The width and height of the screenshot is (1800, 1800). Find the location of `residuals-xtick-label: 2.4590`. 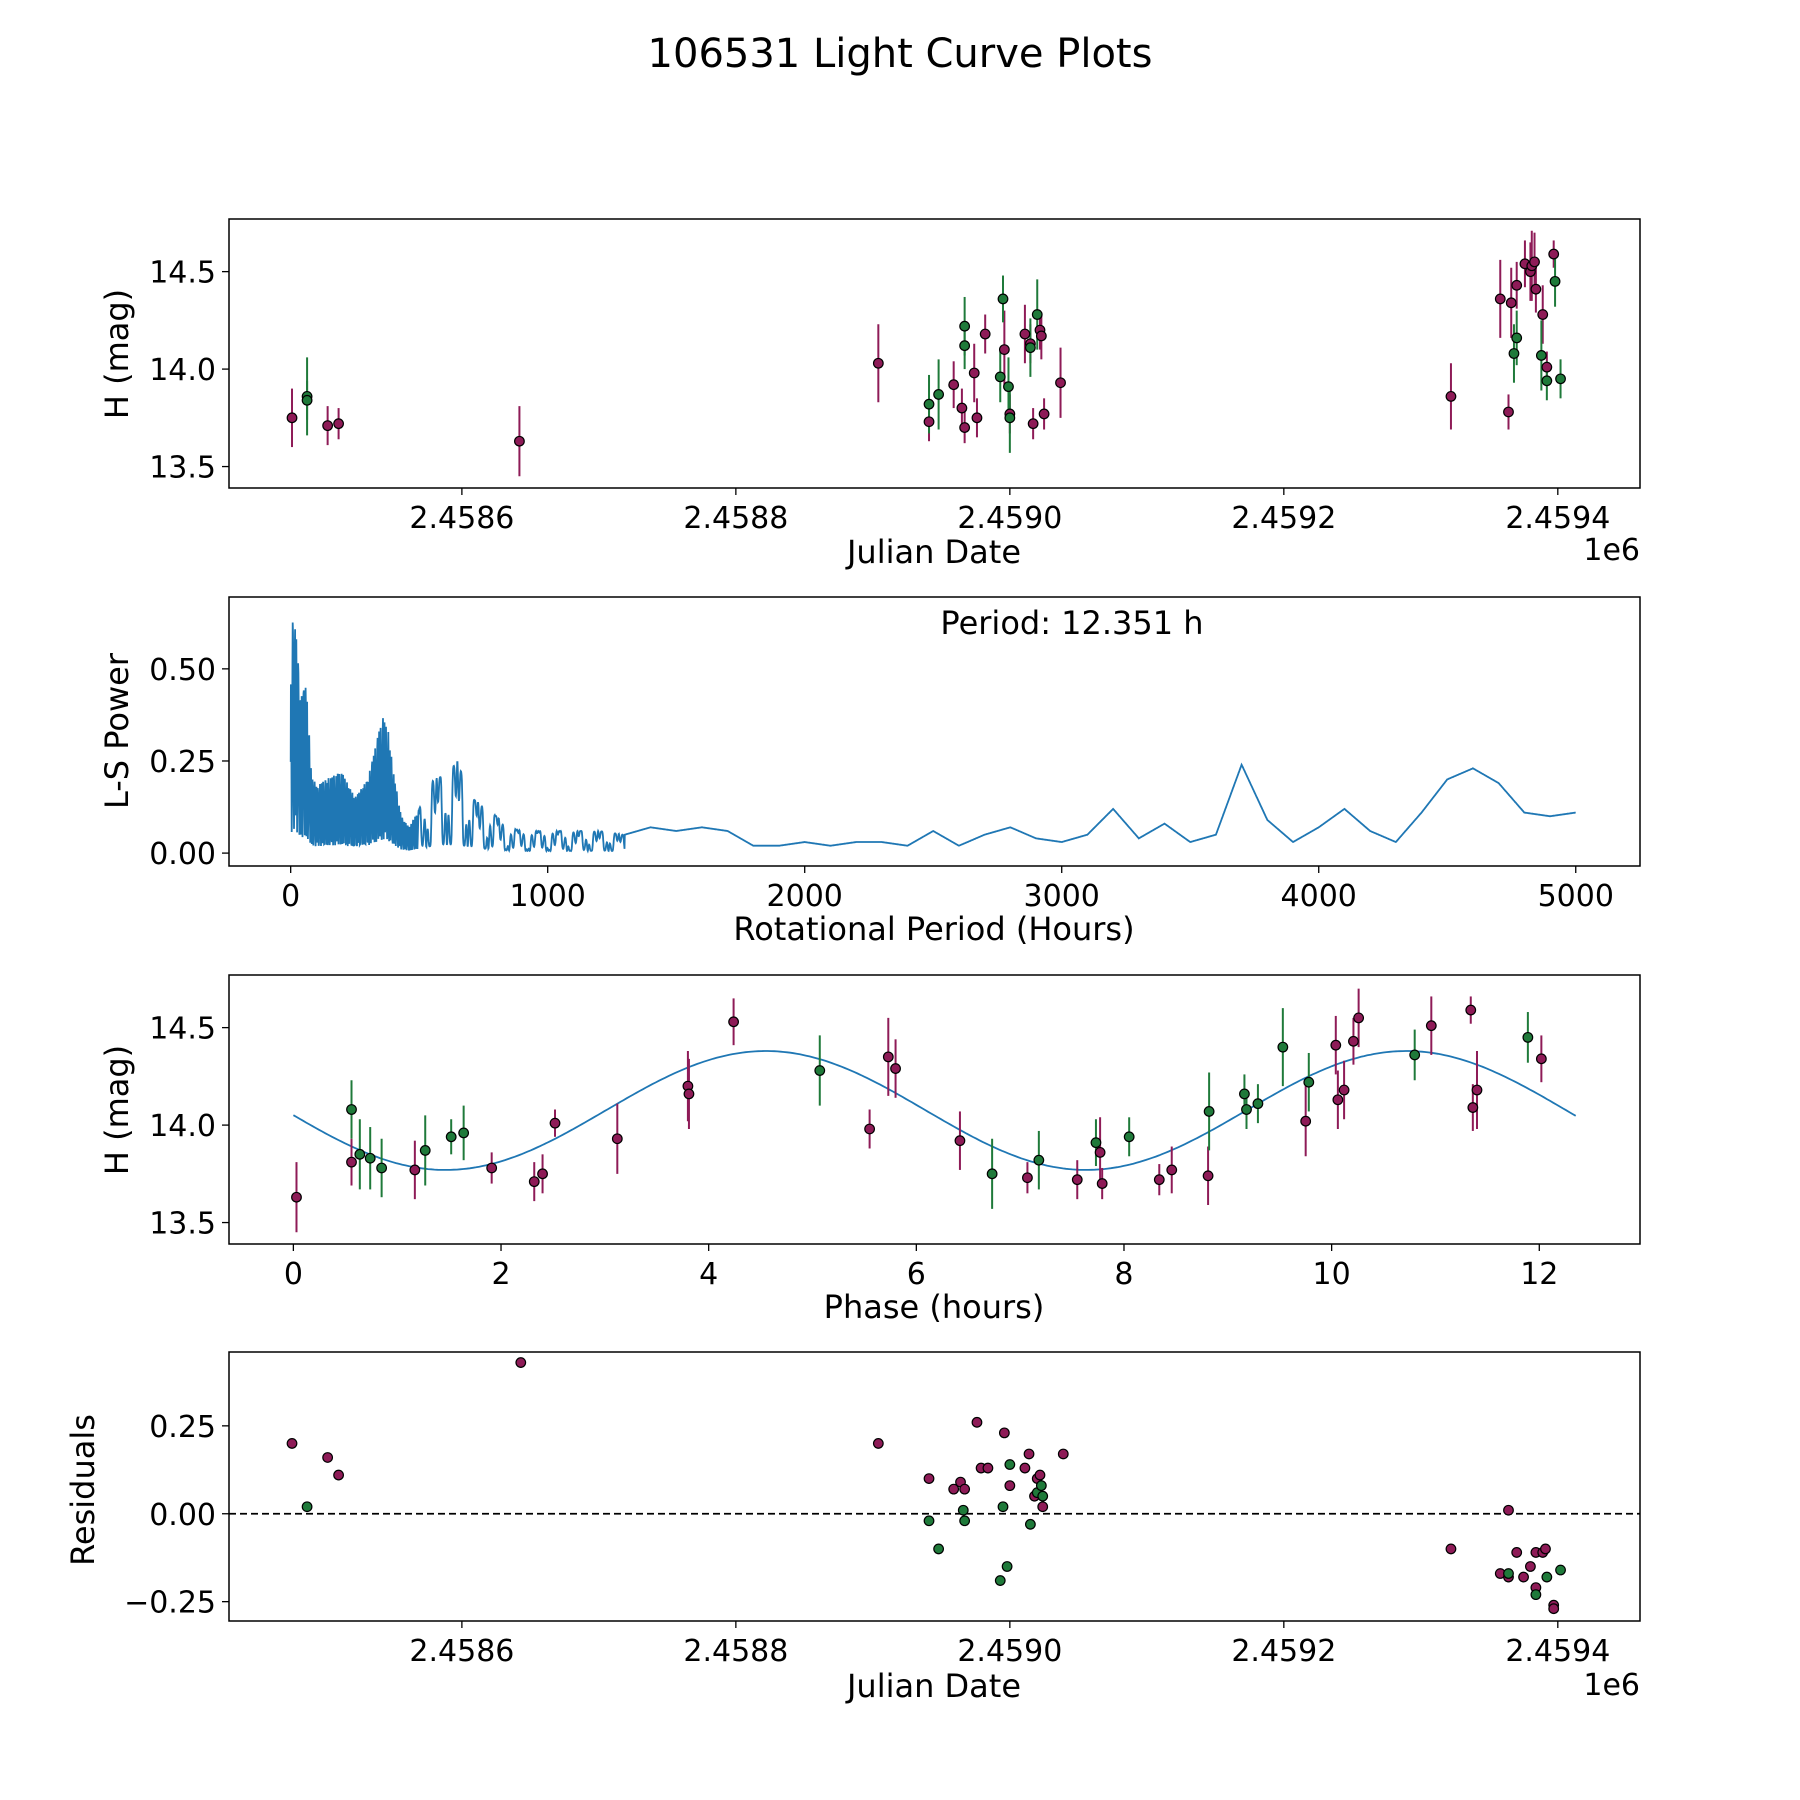

residuals-xtick-label: 2.4590 is located at coordinates (1009, 1651).